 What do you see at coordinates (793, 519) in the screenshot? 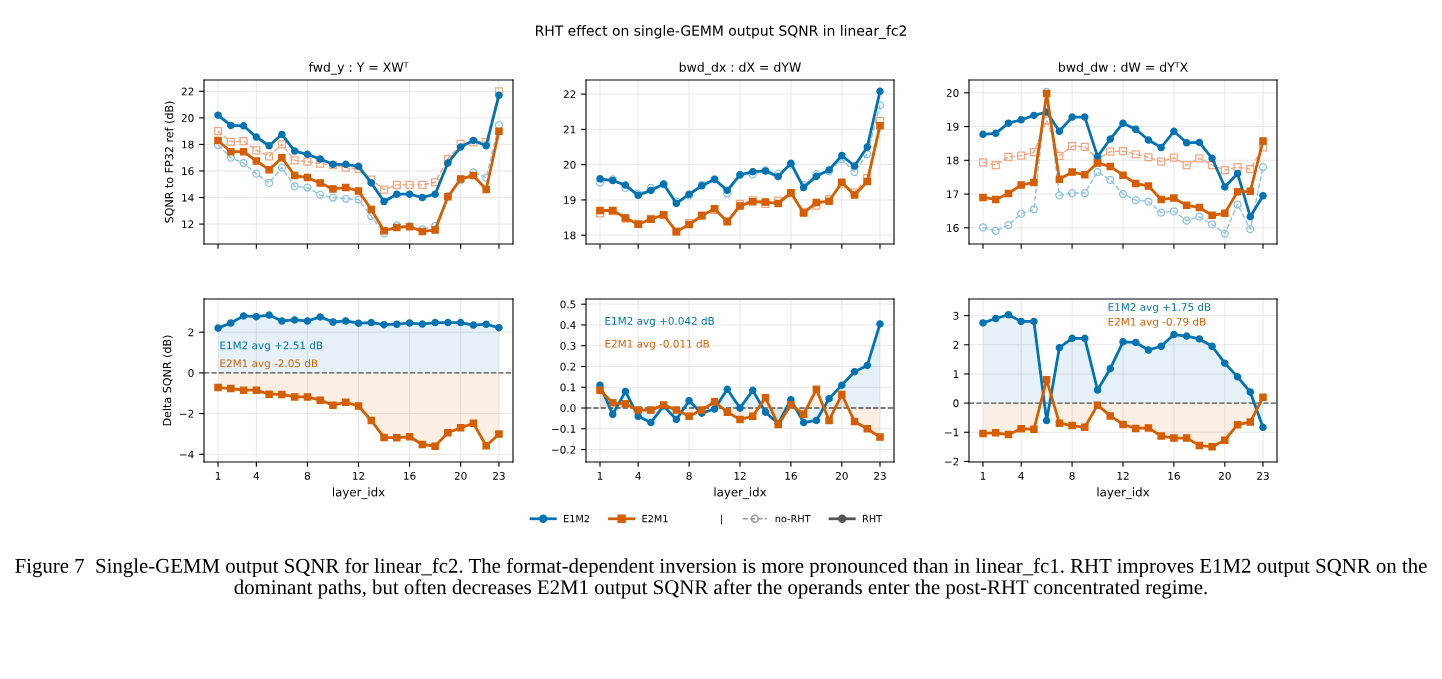
I see `legend-label: no-RHT` at bounding box center [793, 519].